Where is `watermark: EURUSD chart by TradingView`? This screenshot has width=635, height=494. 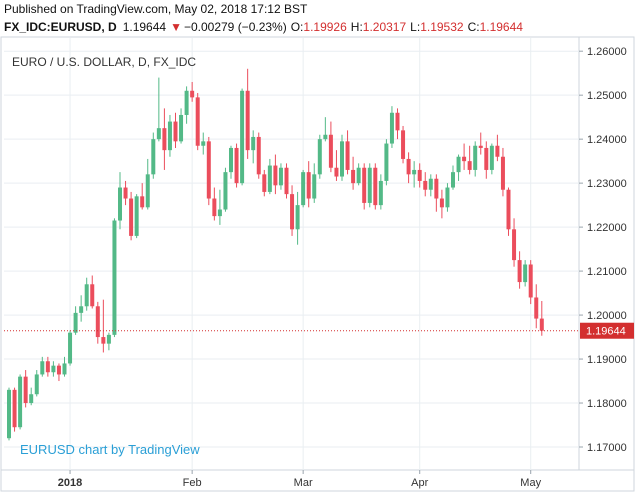 watermark: EURUSD chart by TradingView is located at coordinates (110, 449).